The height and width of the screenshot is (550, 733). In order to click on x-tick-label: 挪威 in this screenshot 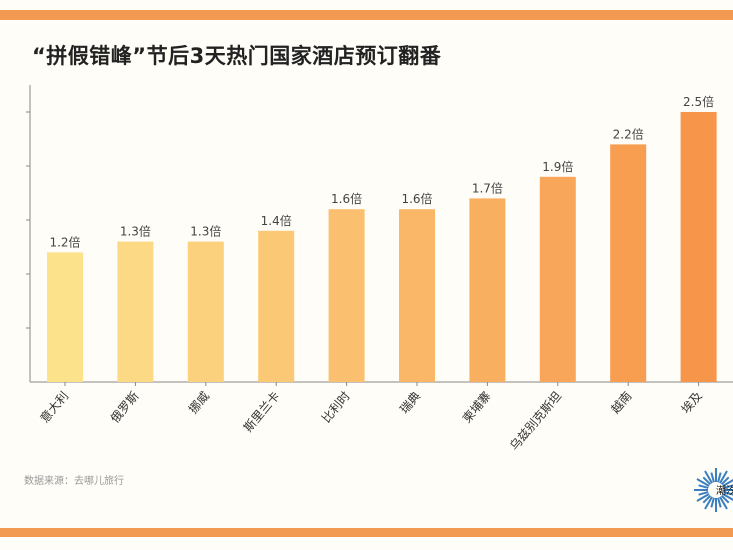, I will do `click(199, 402)`.